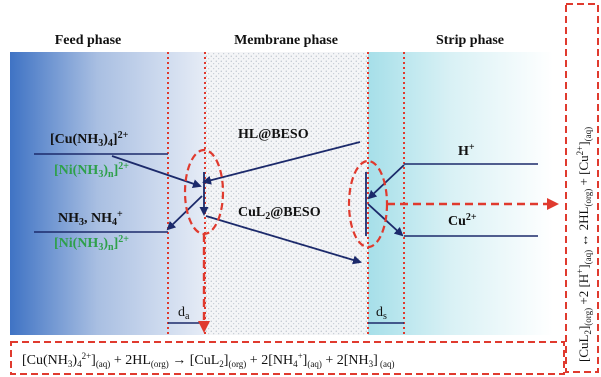 The image size is (601, 377). What do you see at coordinates (283, 240) in the screenshot?
I see `complex-transport-arrow` at bounding box center [283, 240].